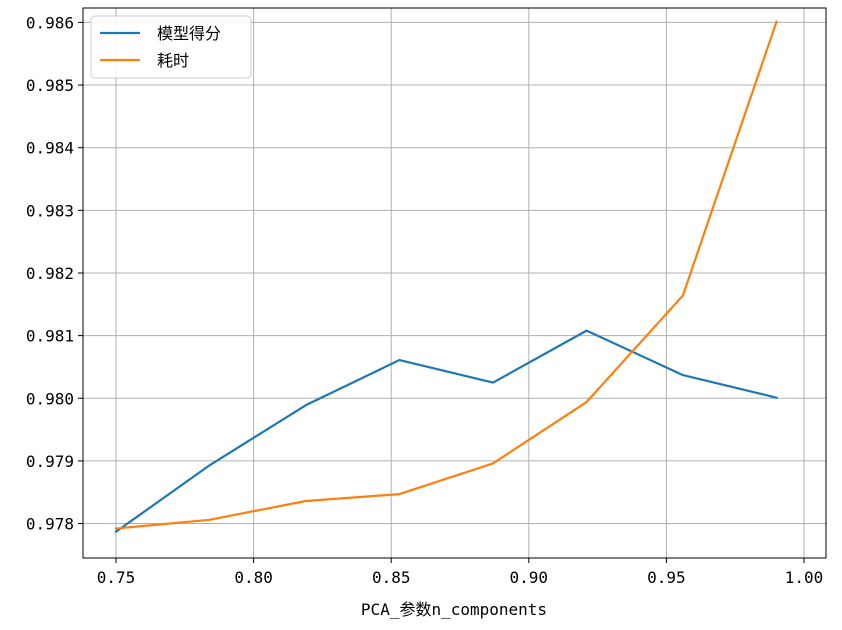  I want to click on legend-label-0: 模型得分, so click(189, 33).